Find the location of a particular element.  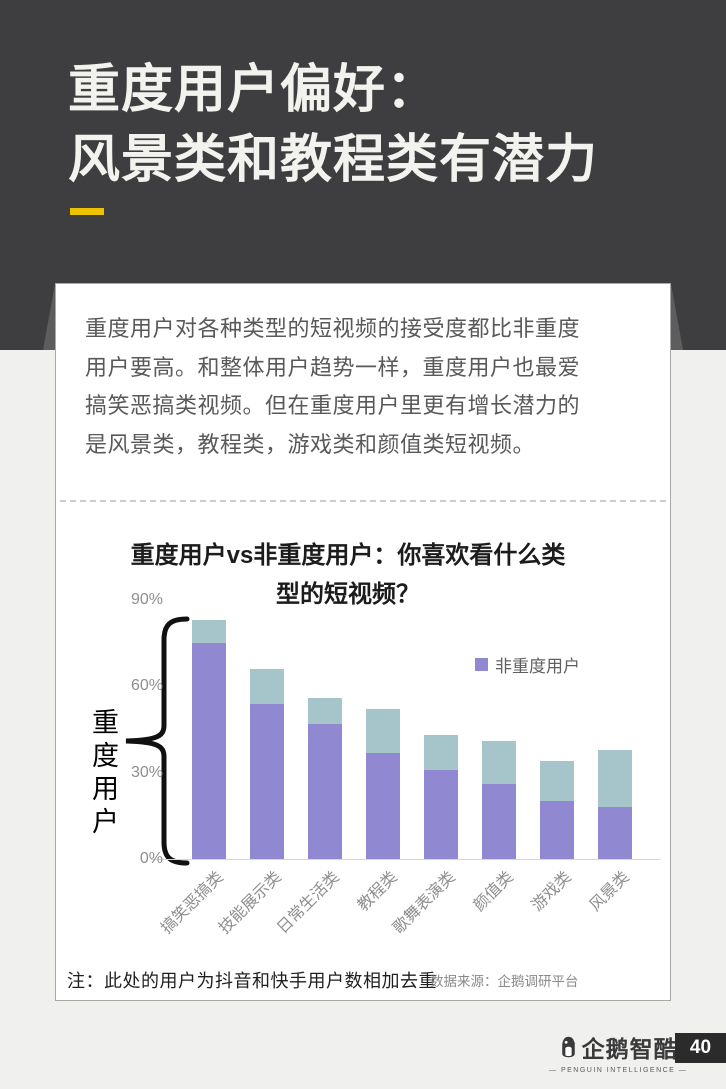

y-tick-90%: 90% is located at coordinates (146, 599).